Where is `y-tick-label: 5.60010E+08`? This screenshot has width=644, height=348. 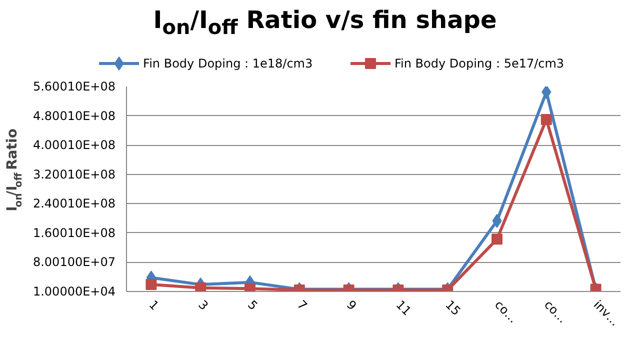
y-tick-label: 5.60010E+08 is located at coordinates (74, 87).